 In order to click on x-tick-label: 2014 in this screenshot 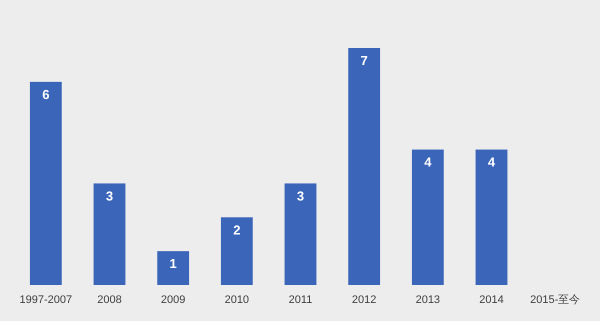, I will do `click(491, 300)`.